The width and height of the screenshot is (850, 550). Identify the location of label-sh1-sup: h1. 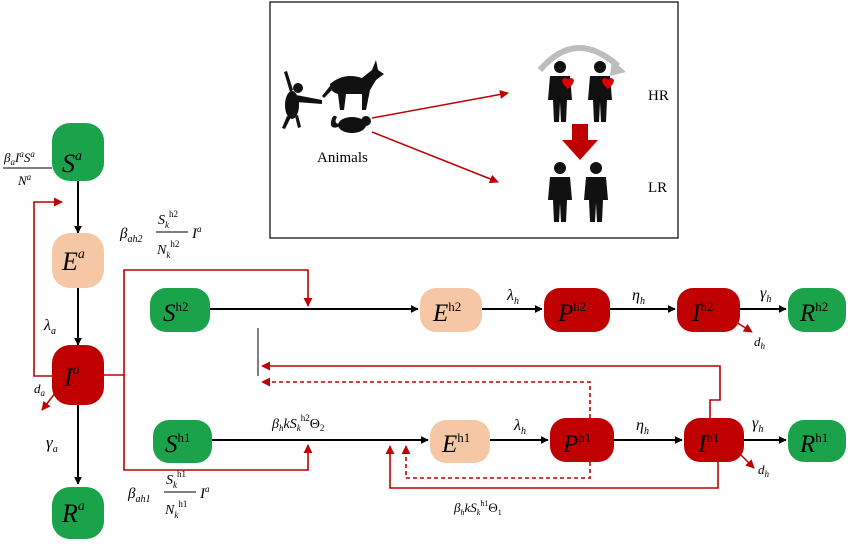
(184, 437).